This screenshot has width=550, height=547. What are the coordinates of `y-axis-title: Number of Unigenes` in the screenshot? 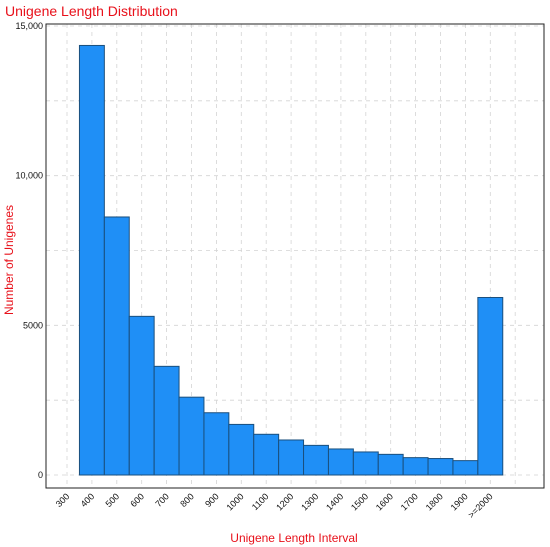 It's located at (9, 260).